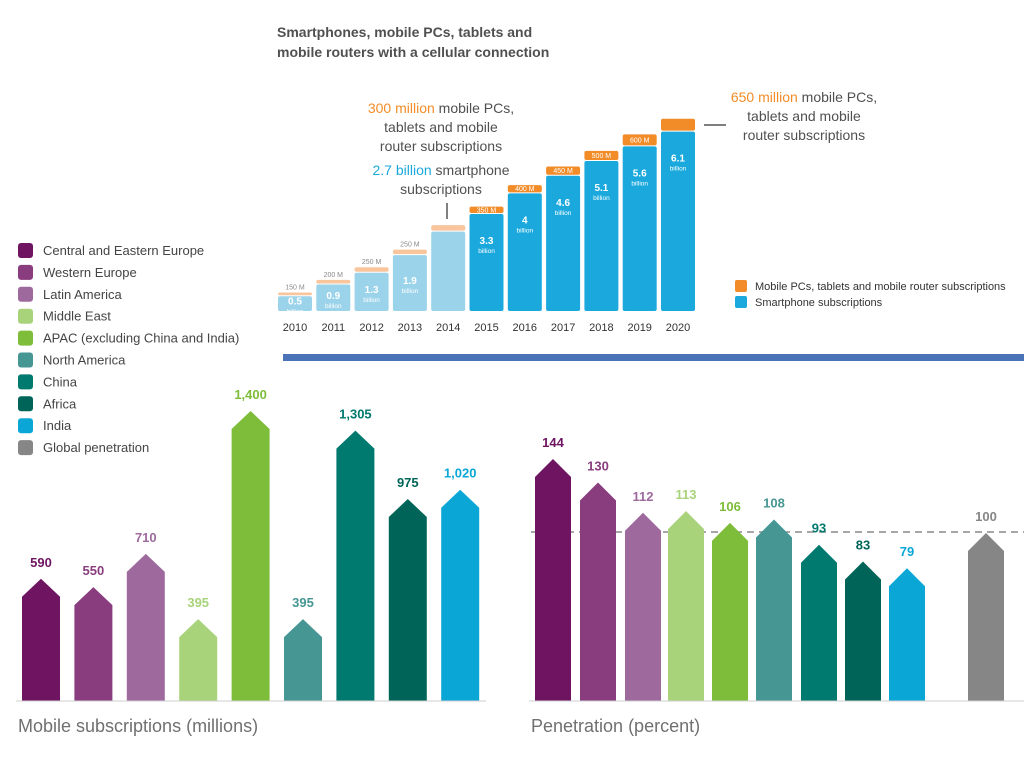  What do you see at coordinates (598, 466) in the screenshot?
I see `penetration-value-western-europe: 130` at bounding box center [598, 466].